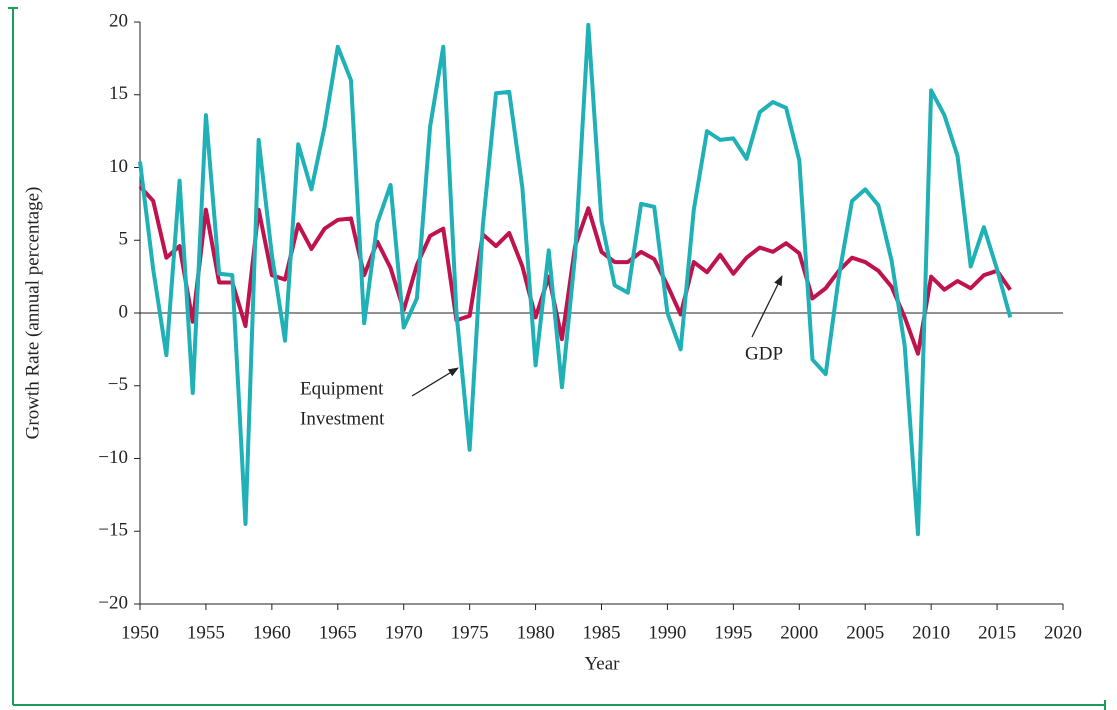 The height and width of the screenshot is (710, 1117). What do you see at coordinates (602, 663) in the screenshot?
I see `x-axis-label: Year` at bounding box center [602, 663].